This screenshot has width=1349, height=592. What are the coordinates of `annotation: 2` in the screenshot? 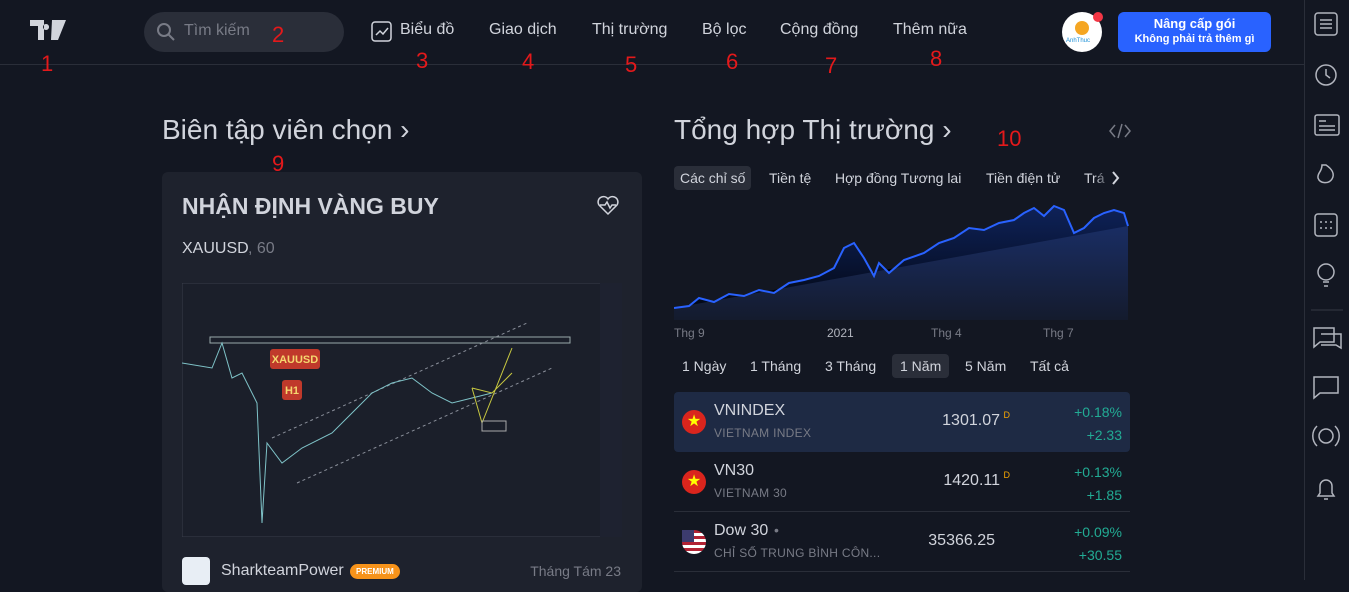 It's located at (278, 34).